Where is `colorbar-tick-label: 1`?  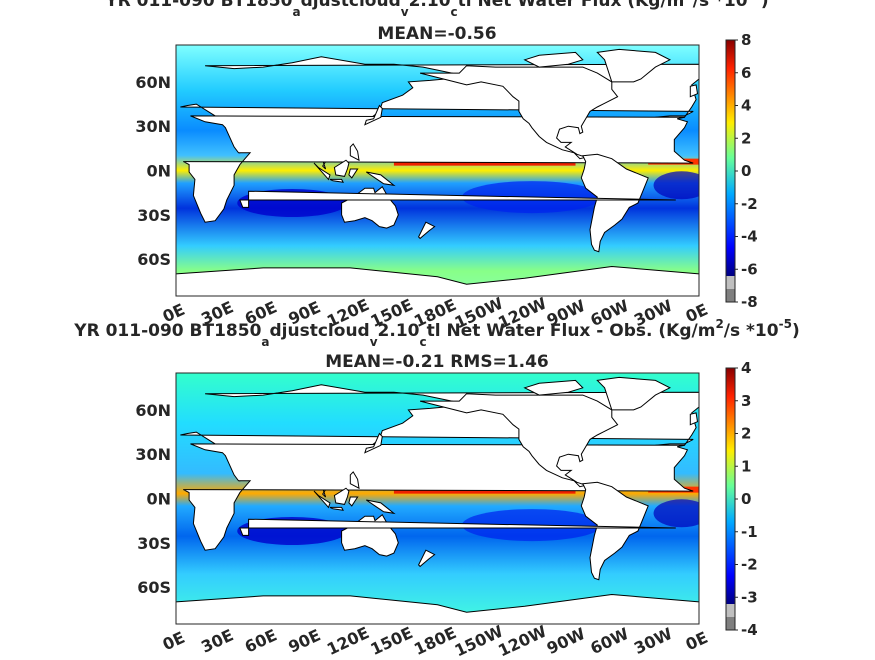 colorbar-tick-label: 1 is located at coordinates (746, 466).